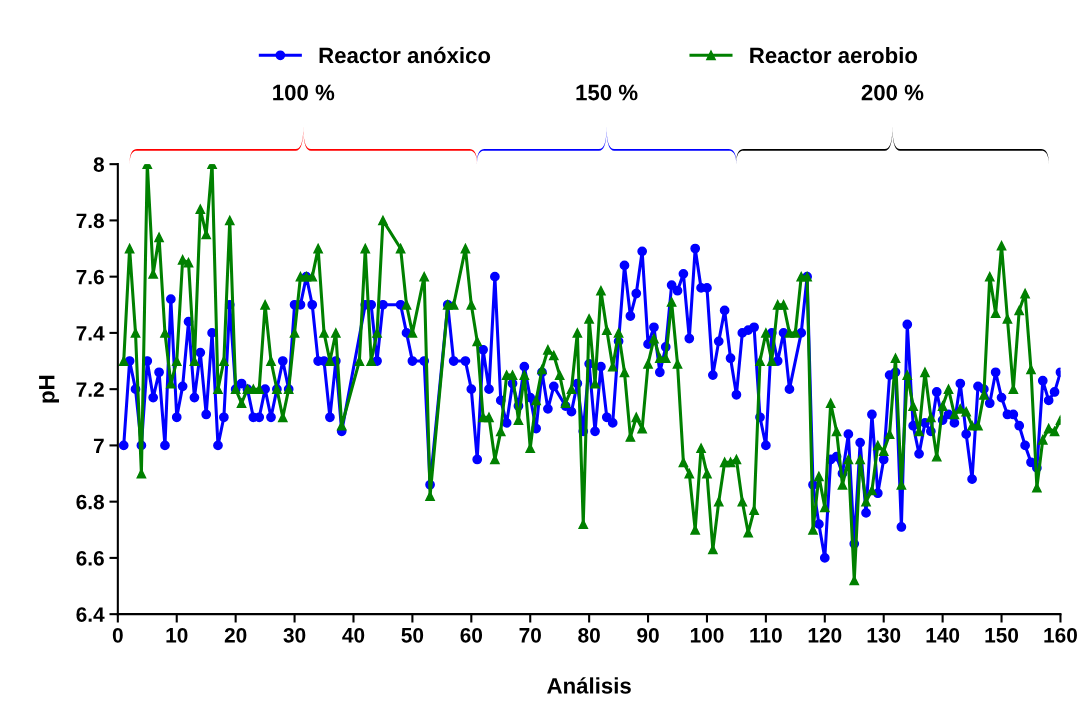 The width and height of the screenshot is (1091, 720). I want to click on y-tick-label: 6.6, so click(90, 558).